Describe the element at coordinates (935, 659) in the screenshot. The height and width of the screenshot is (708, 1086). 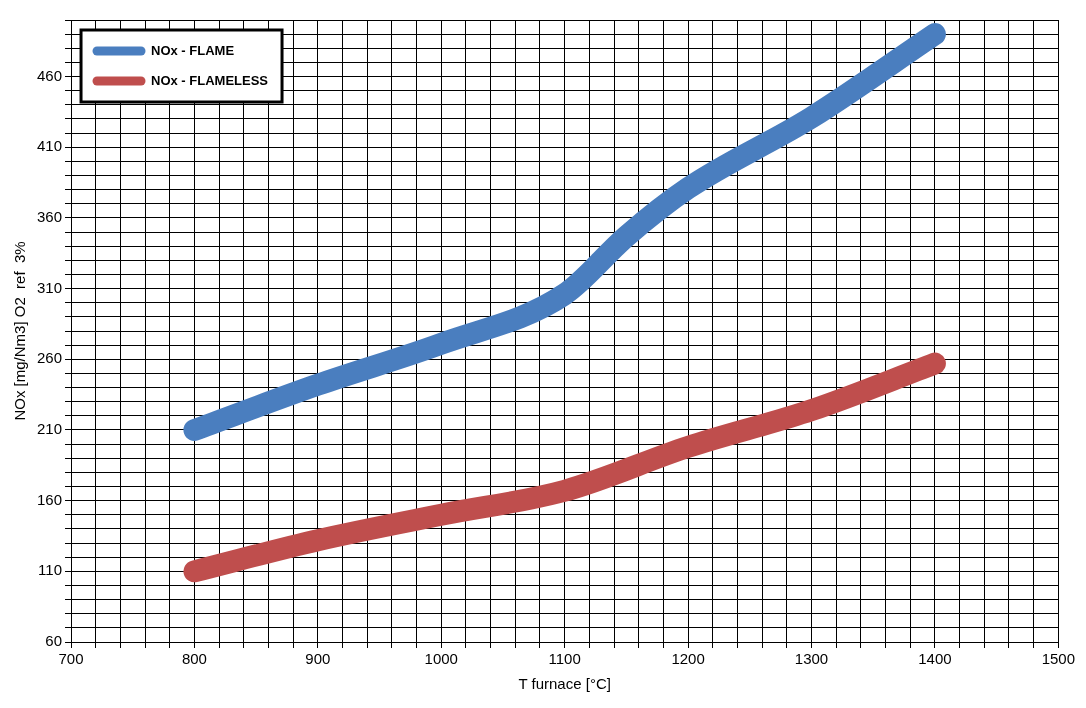
I see `x-tick-label: 1400` at that location.